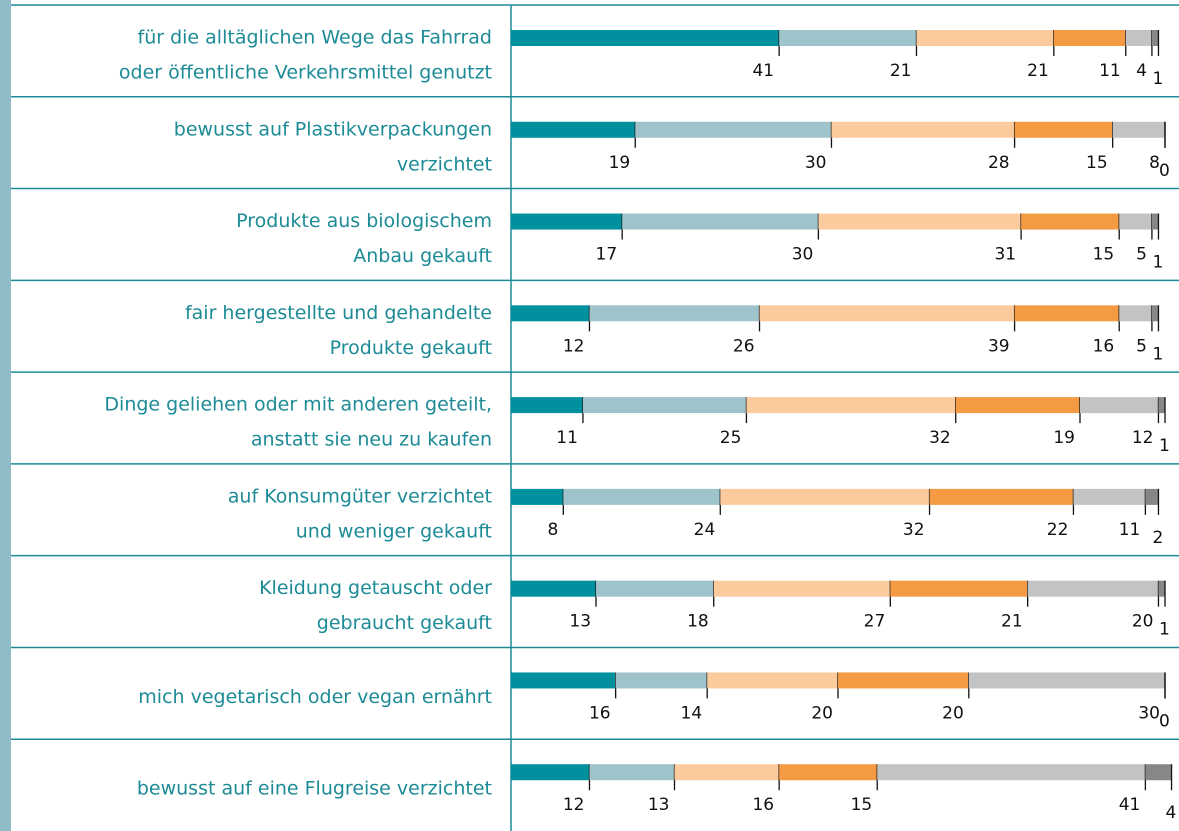  I want to click on value-label: 0, so click(1164, 721).